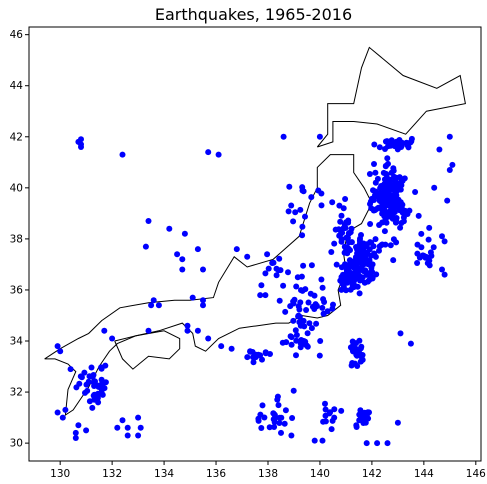 This screenshot has height=484, width=487. I want to click on x-tick-label: 134, so click(164, 474).